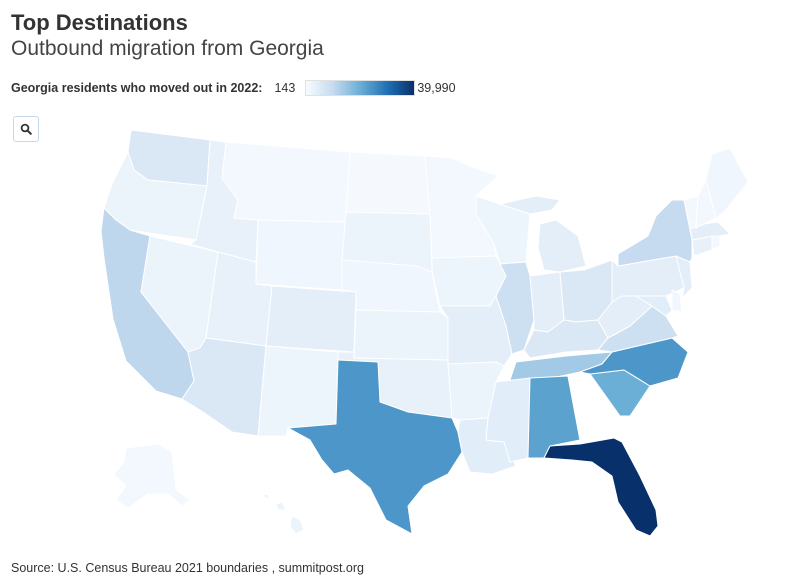 Image resolution: width=796 pixels, height=587 pixels. I want to click on search-icon, so click(26, 129).